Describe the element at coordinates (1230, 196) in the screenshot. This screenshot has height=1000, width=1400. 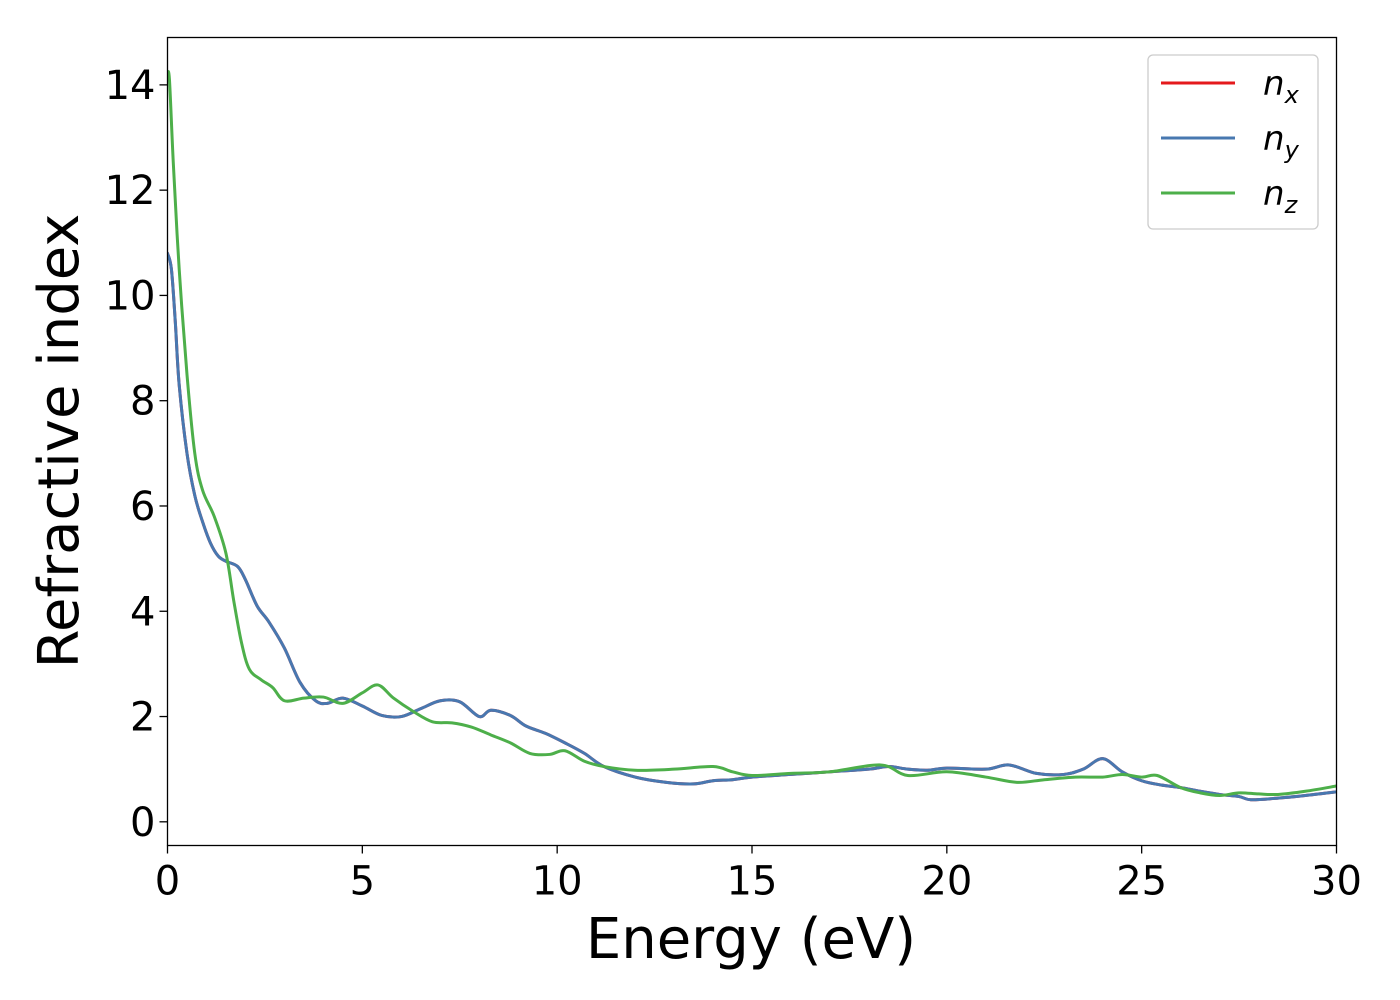
I see `legend-item-n-z: nz` at that location.